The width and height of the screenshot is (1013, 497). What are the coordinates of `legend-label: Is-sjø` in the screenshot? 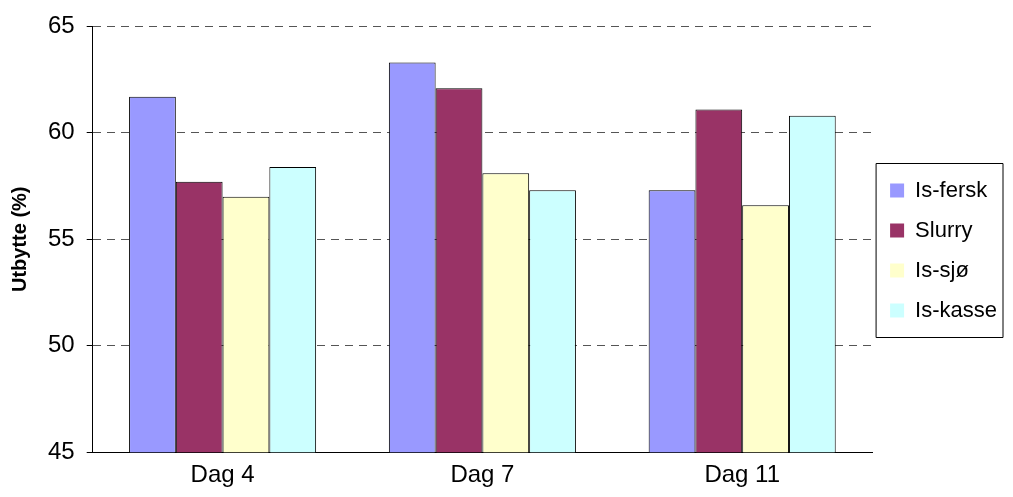 It's located at (942, 269).